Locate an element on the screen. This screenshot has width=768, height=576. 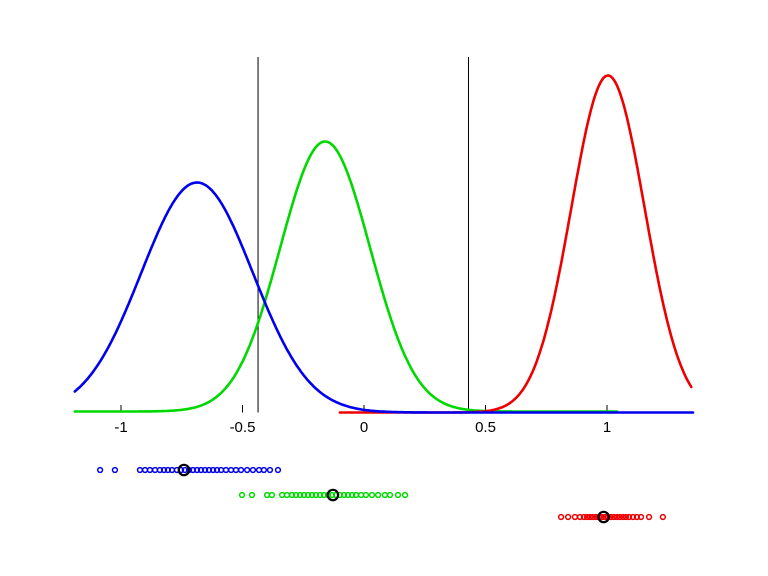
class-1-samples-mean-marker is located at coordinates (184, 470).